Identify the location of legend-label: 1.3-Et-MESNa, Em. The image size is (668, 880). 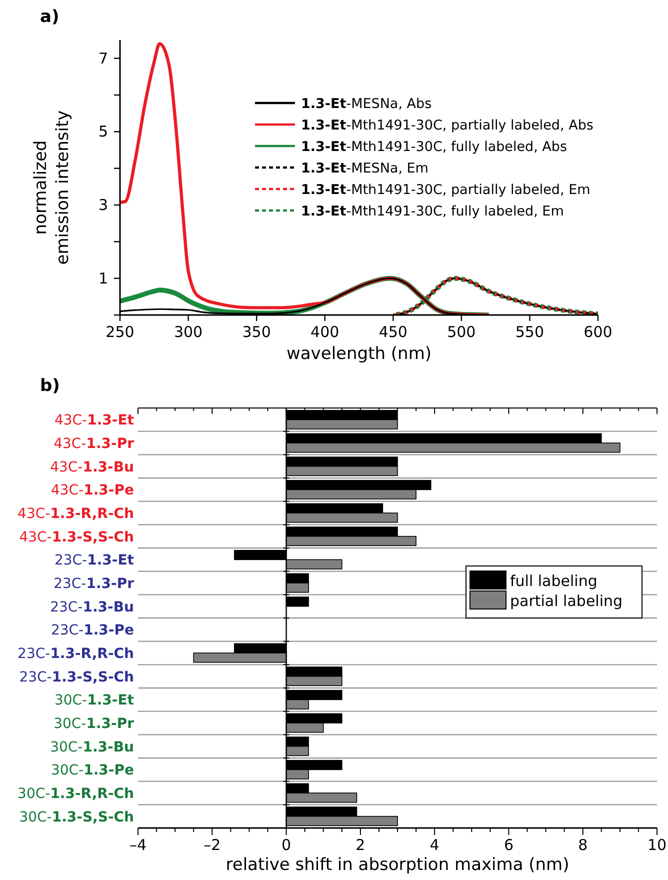
(364, 168).